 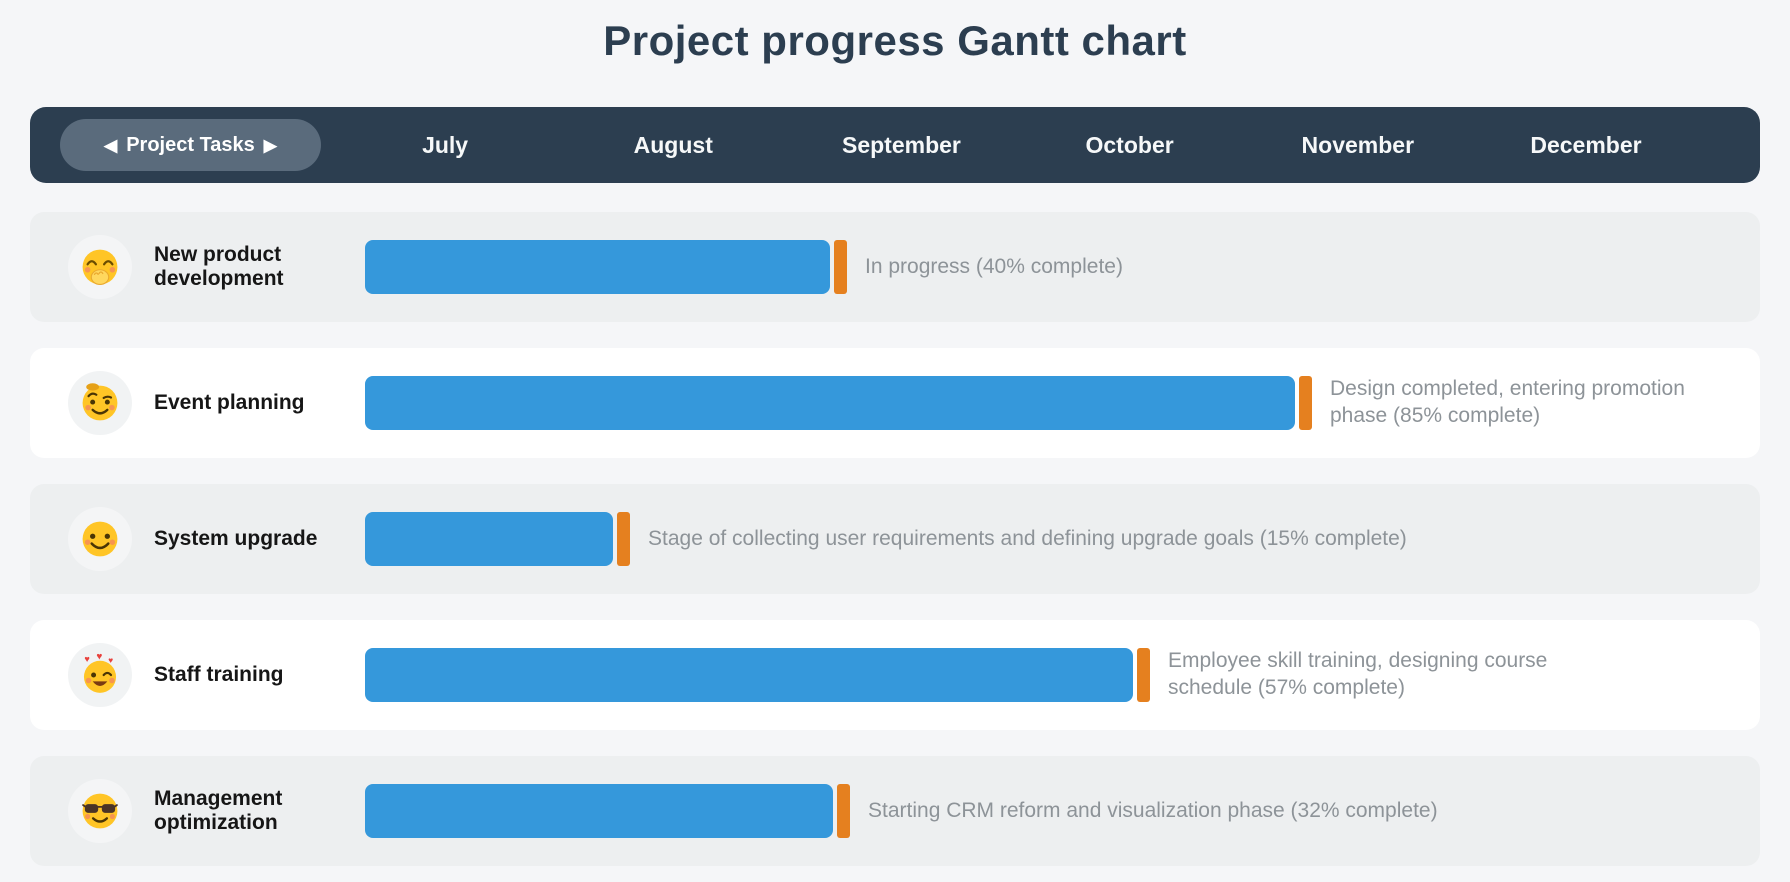 I want to click on month-label-november: November, so click(x=1358, y=144).